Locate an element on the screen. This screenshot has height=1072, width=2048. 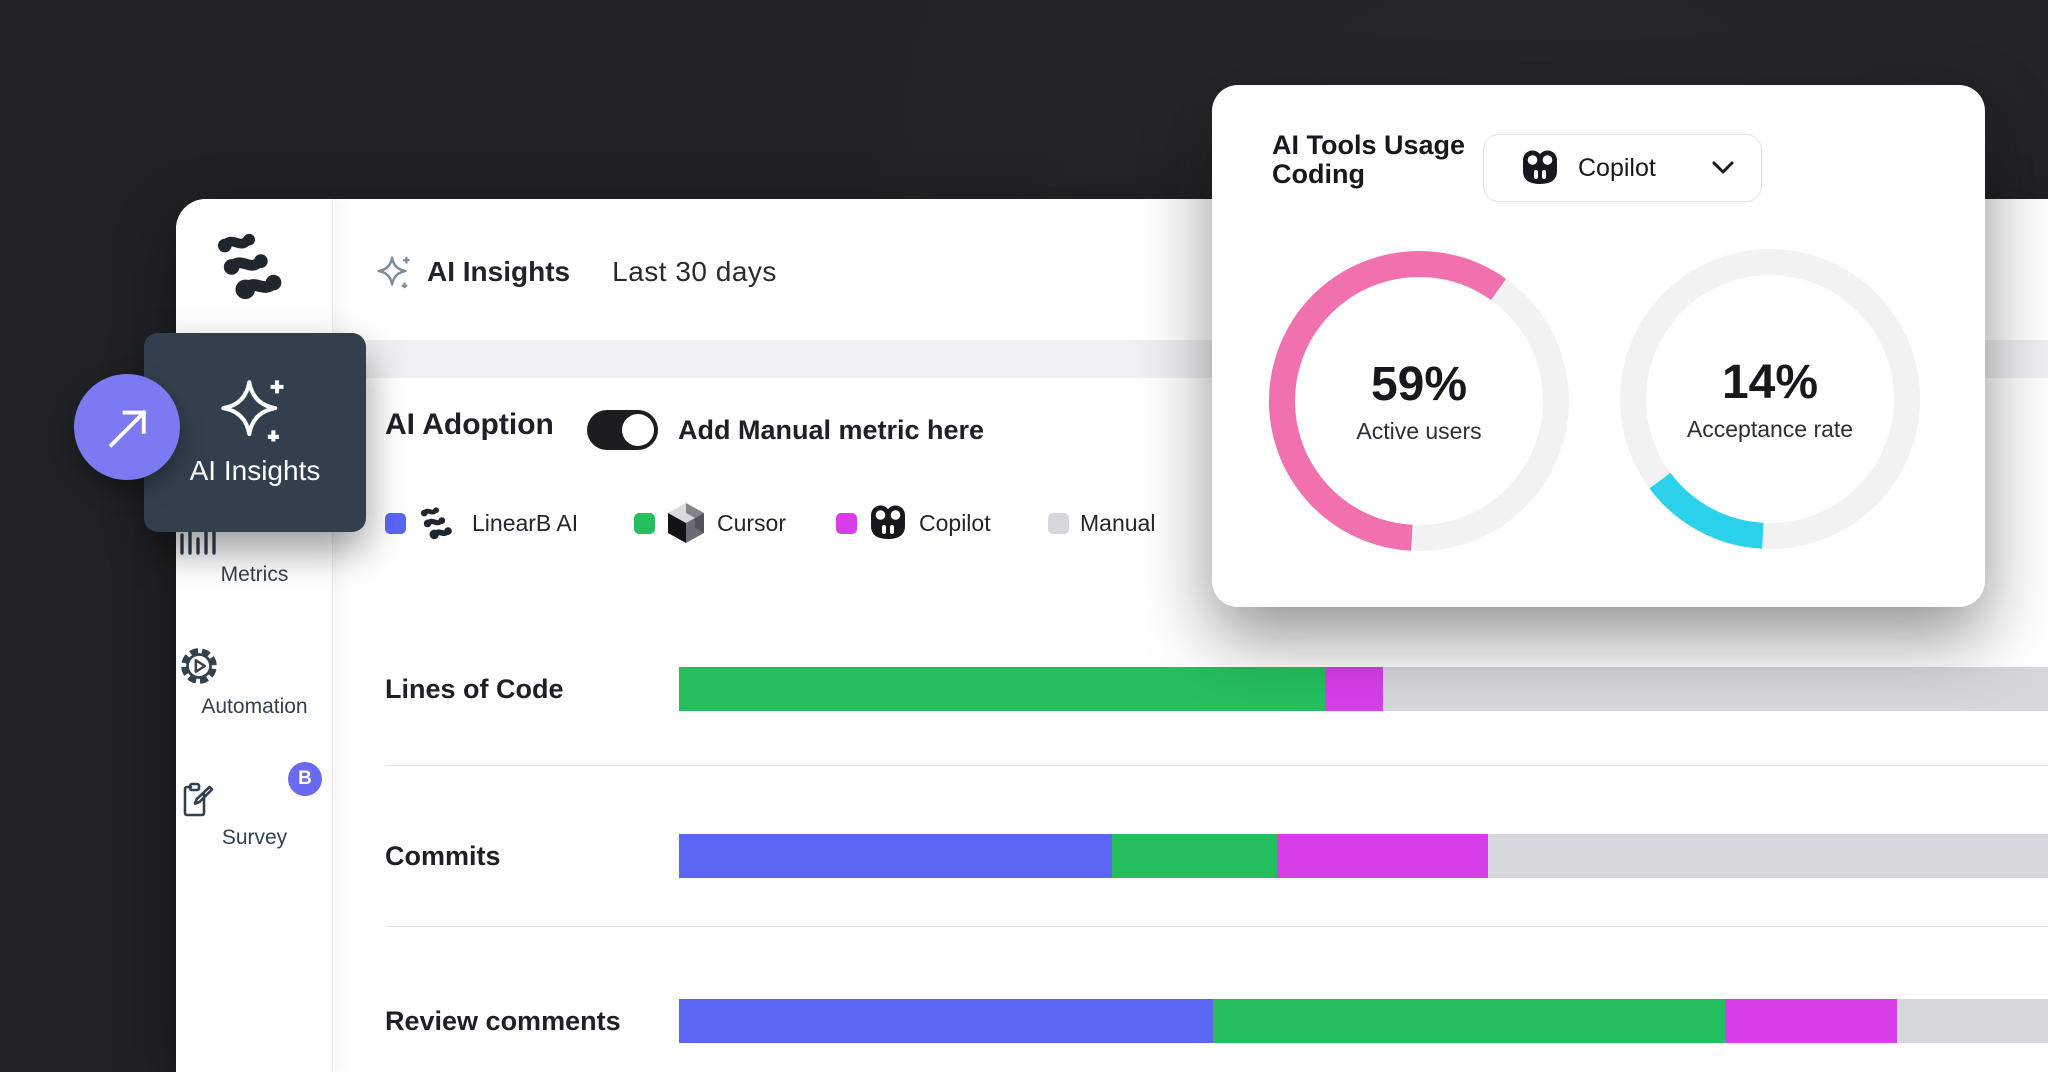
arrow-up-right-icon is located at coordinates (127, 428).